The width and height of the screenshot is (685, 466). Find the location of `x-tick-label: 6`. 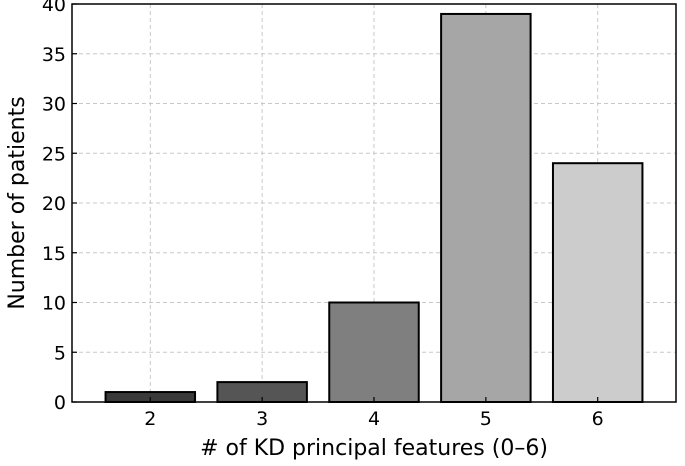

x-tick-label: 6 is located at coordinates (598, 419).